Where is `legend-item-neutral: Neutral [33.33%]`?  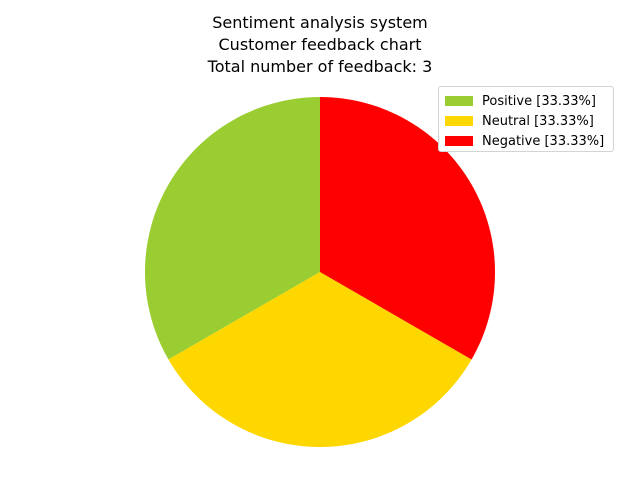 legend-item-neutral: Neutral [33.33%] is located at coordinates (529, 121).